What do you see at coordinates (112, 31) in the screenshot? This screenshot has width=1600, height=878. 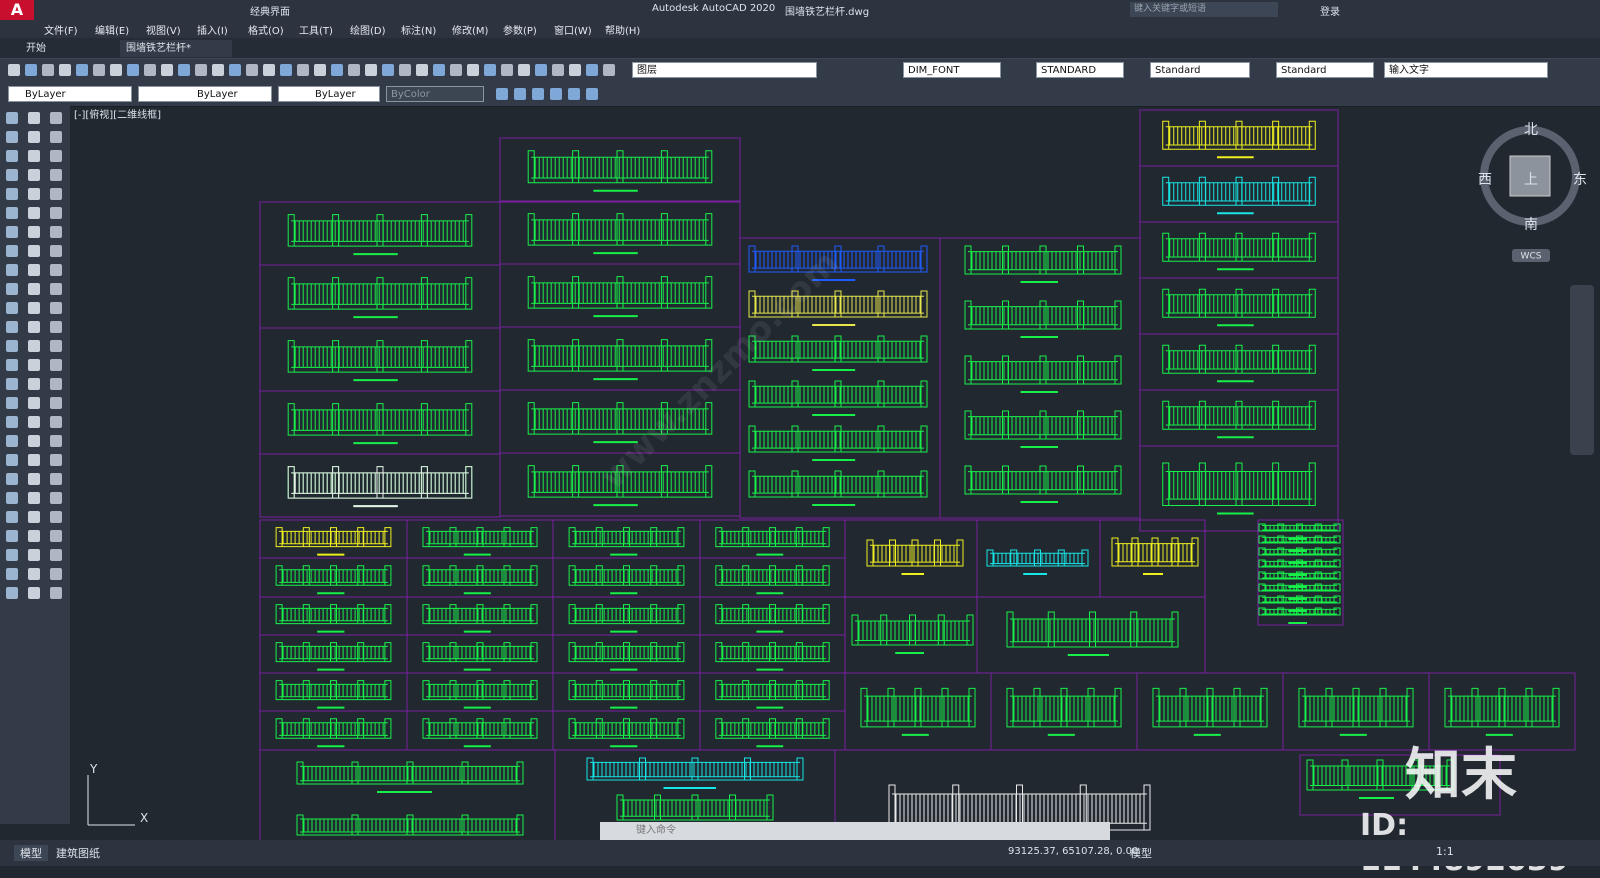 I see `menu-item: 编辑(E)` at bounding box center [112, 31].